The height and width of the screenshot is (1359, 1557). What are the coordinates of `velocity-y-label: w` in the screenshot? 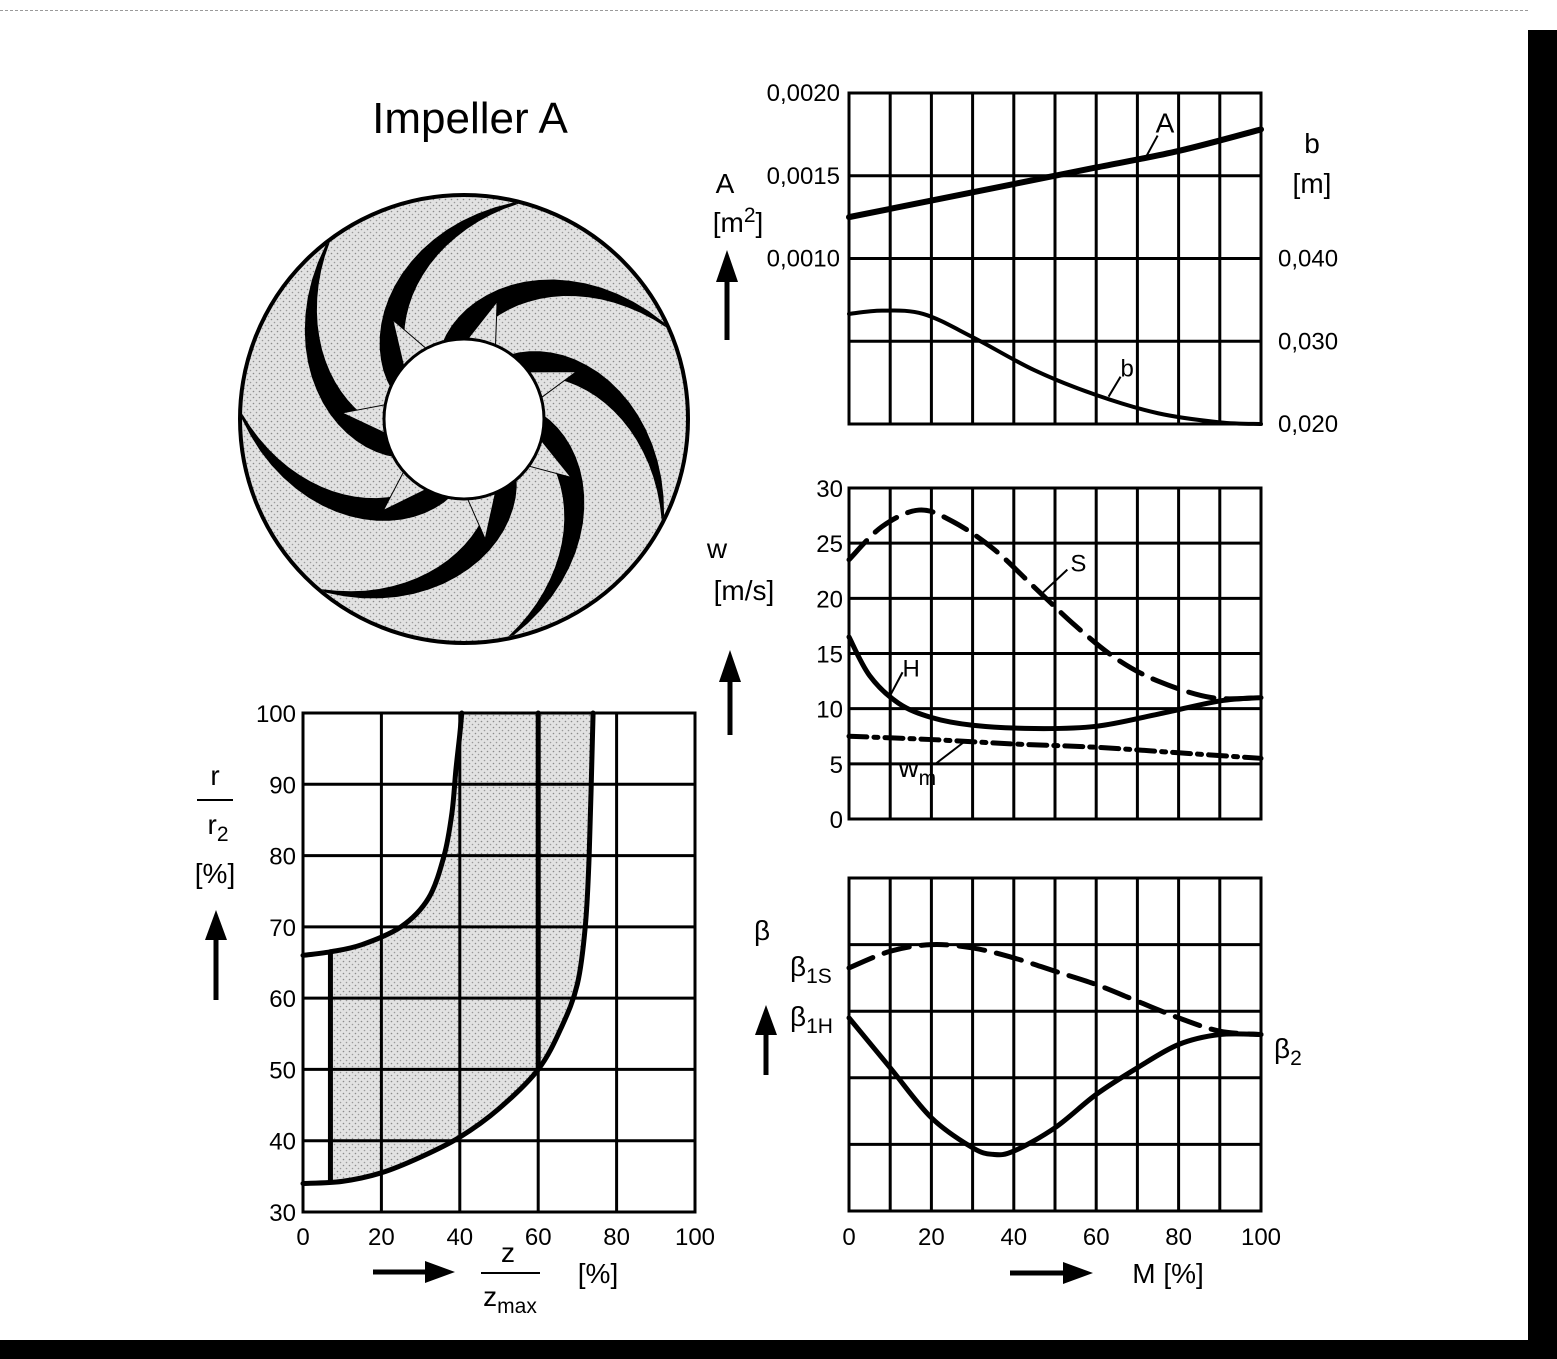 It's located at (717, 548).